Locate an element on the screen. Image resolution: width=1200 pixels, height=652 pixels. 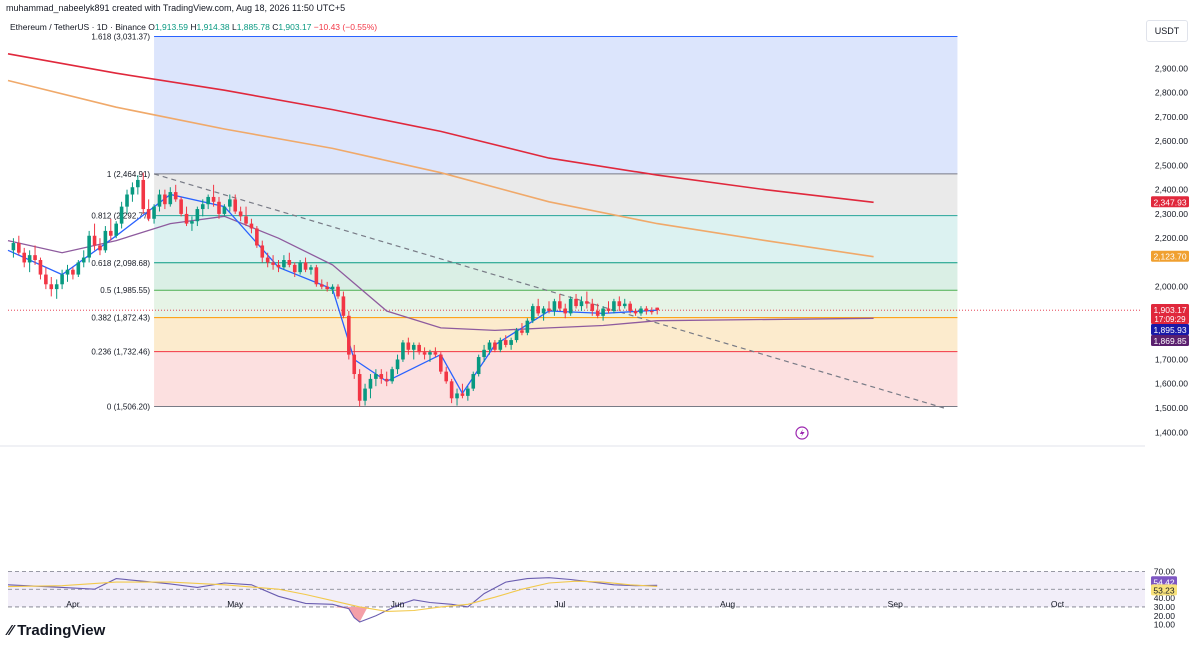
fib-level-label: 0.236 (1,732.46) is located at coordinates (120, 352).